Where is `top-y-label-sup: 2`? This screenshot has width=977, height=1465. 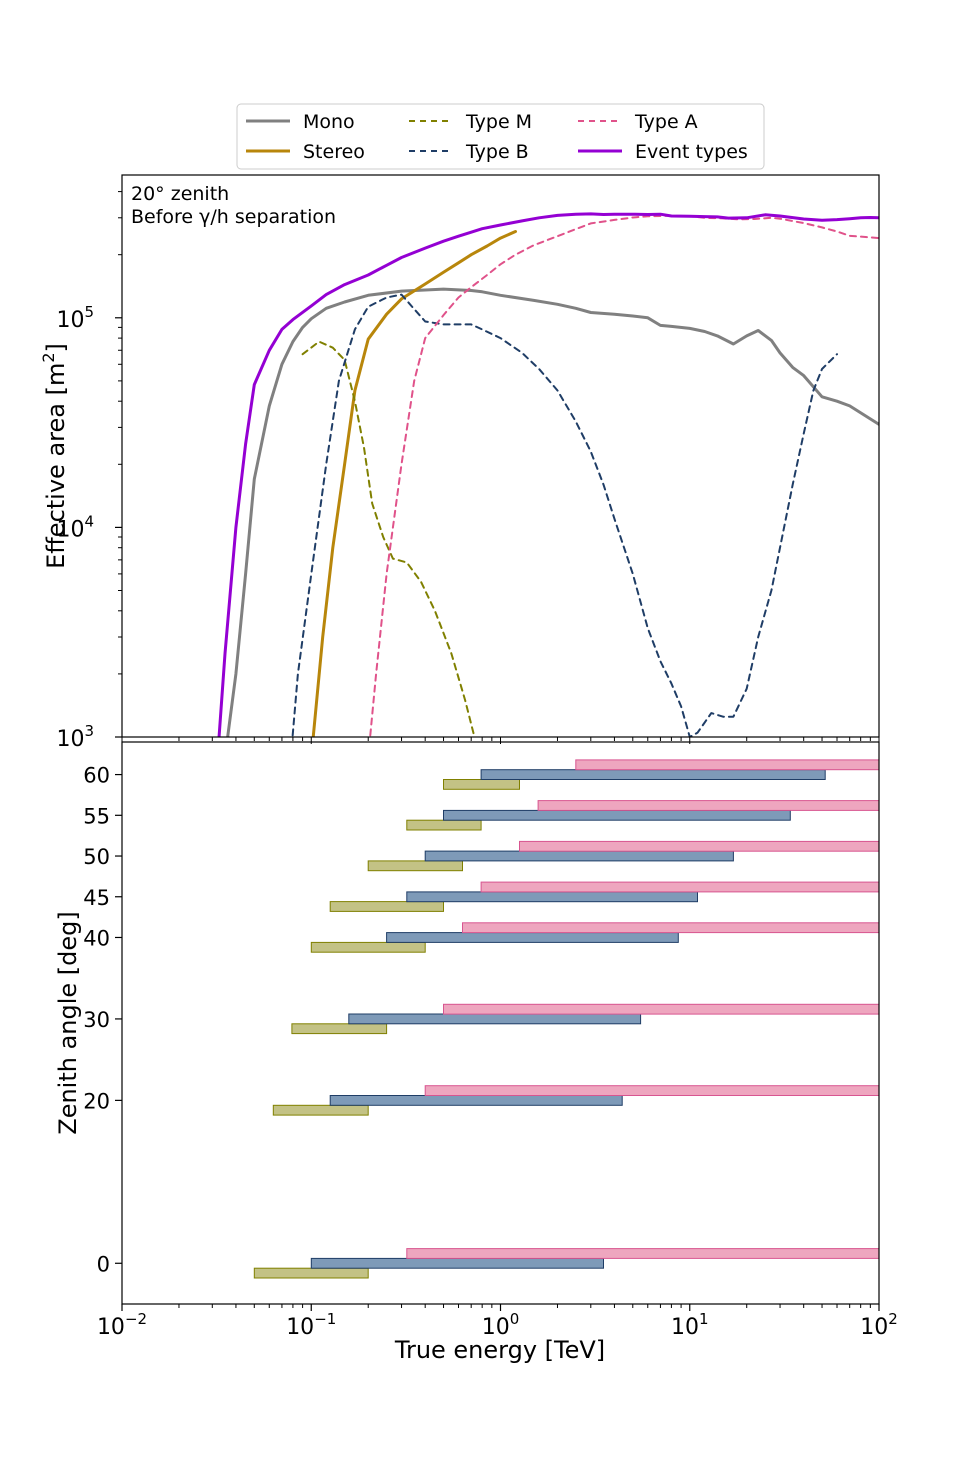 top-y-label-sup: 2 is located at coordinates (48, 357).